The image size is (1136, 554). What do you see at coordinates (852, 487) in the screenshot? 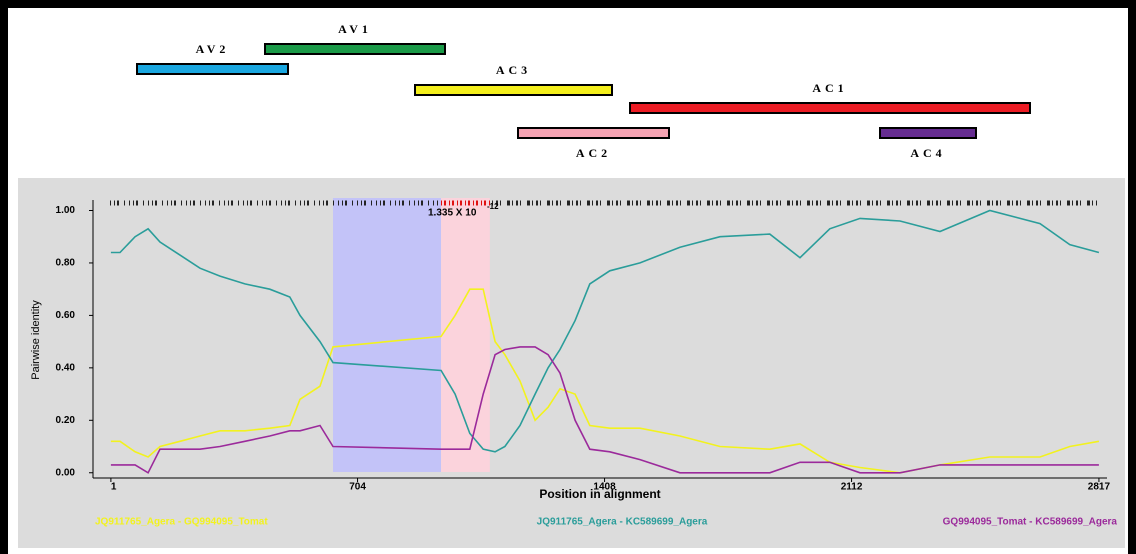
I see `x-tick-label: 2112` at bounding box center [852, 487].